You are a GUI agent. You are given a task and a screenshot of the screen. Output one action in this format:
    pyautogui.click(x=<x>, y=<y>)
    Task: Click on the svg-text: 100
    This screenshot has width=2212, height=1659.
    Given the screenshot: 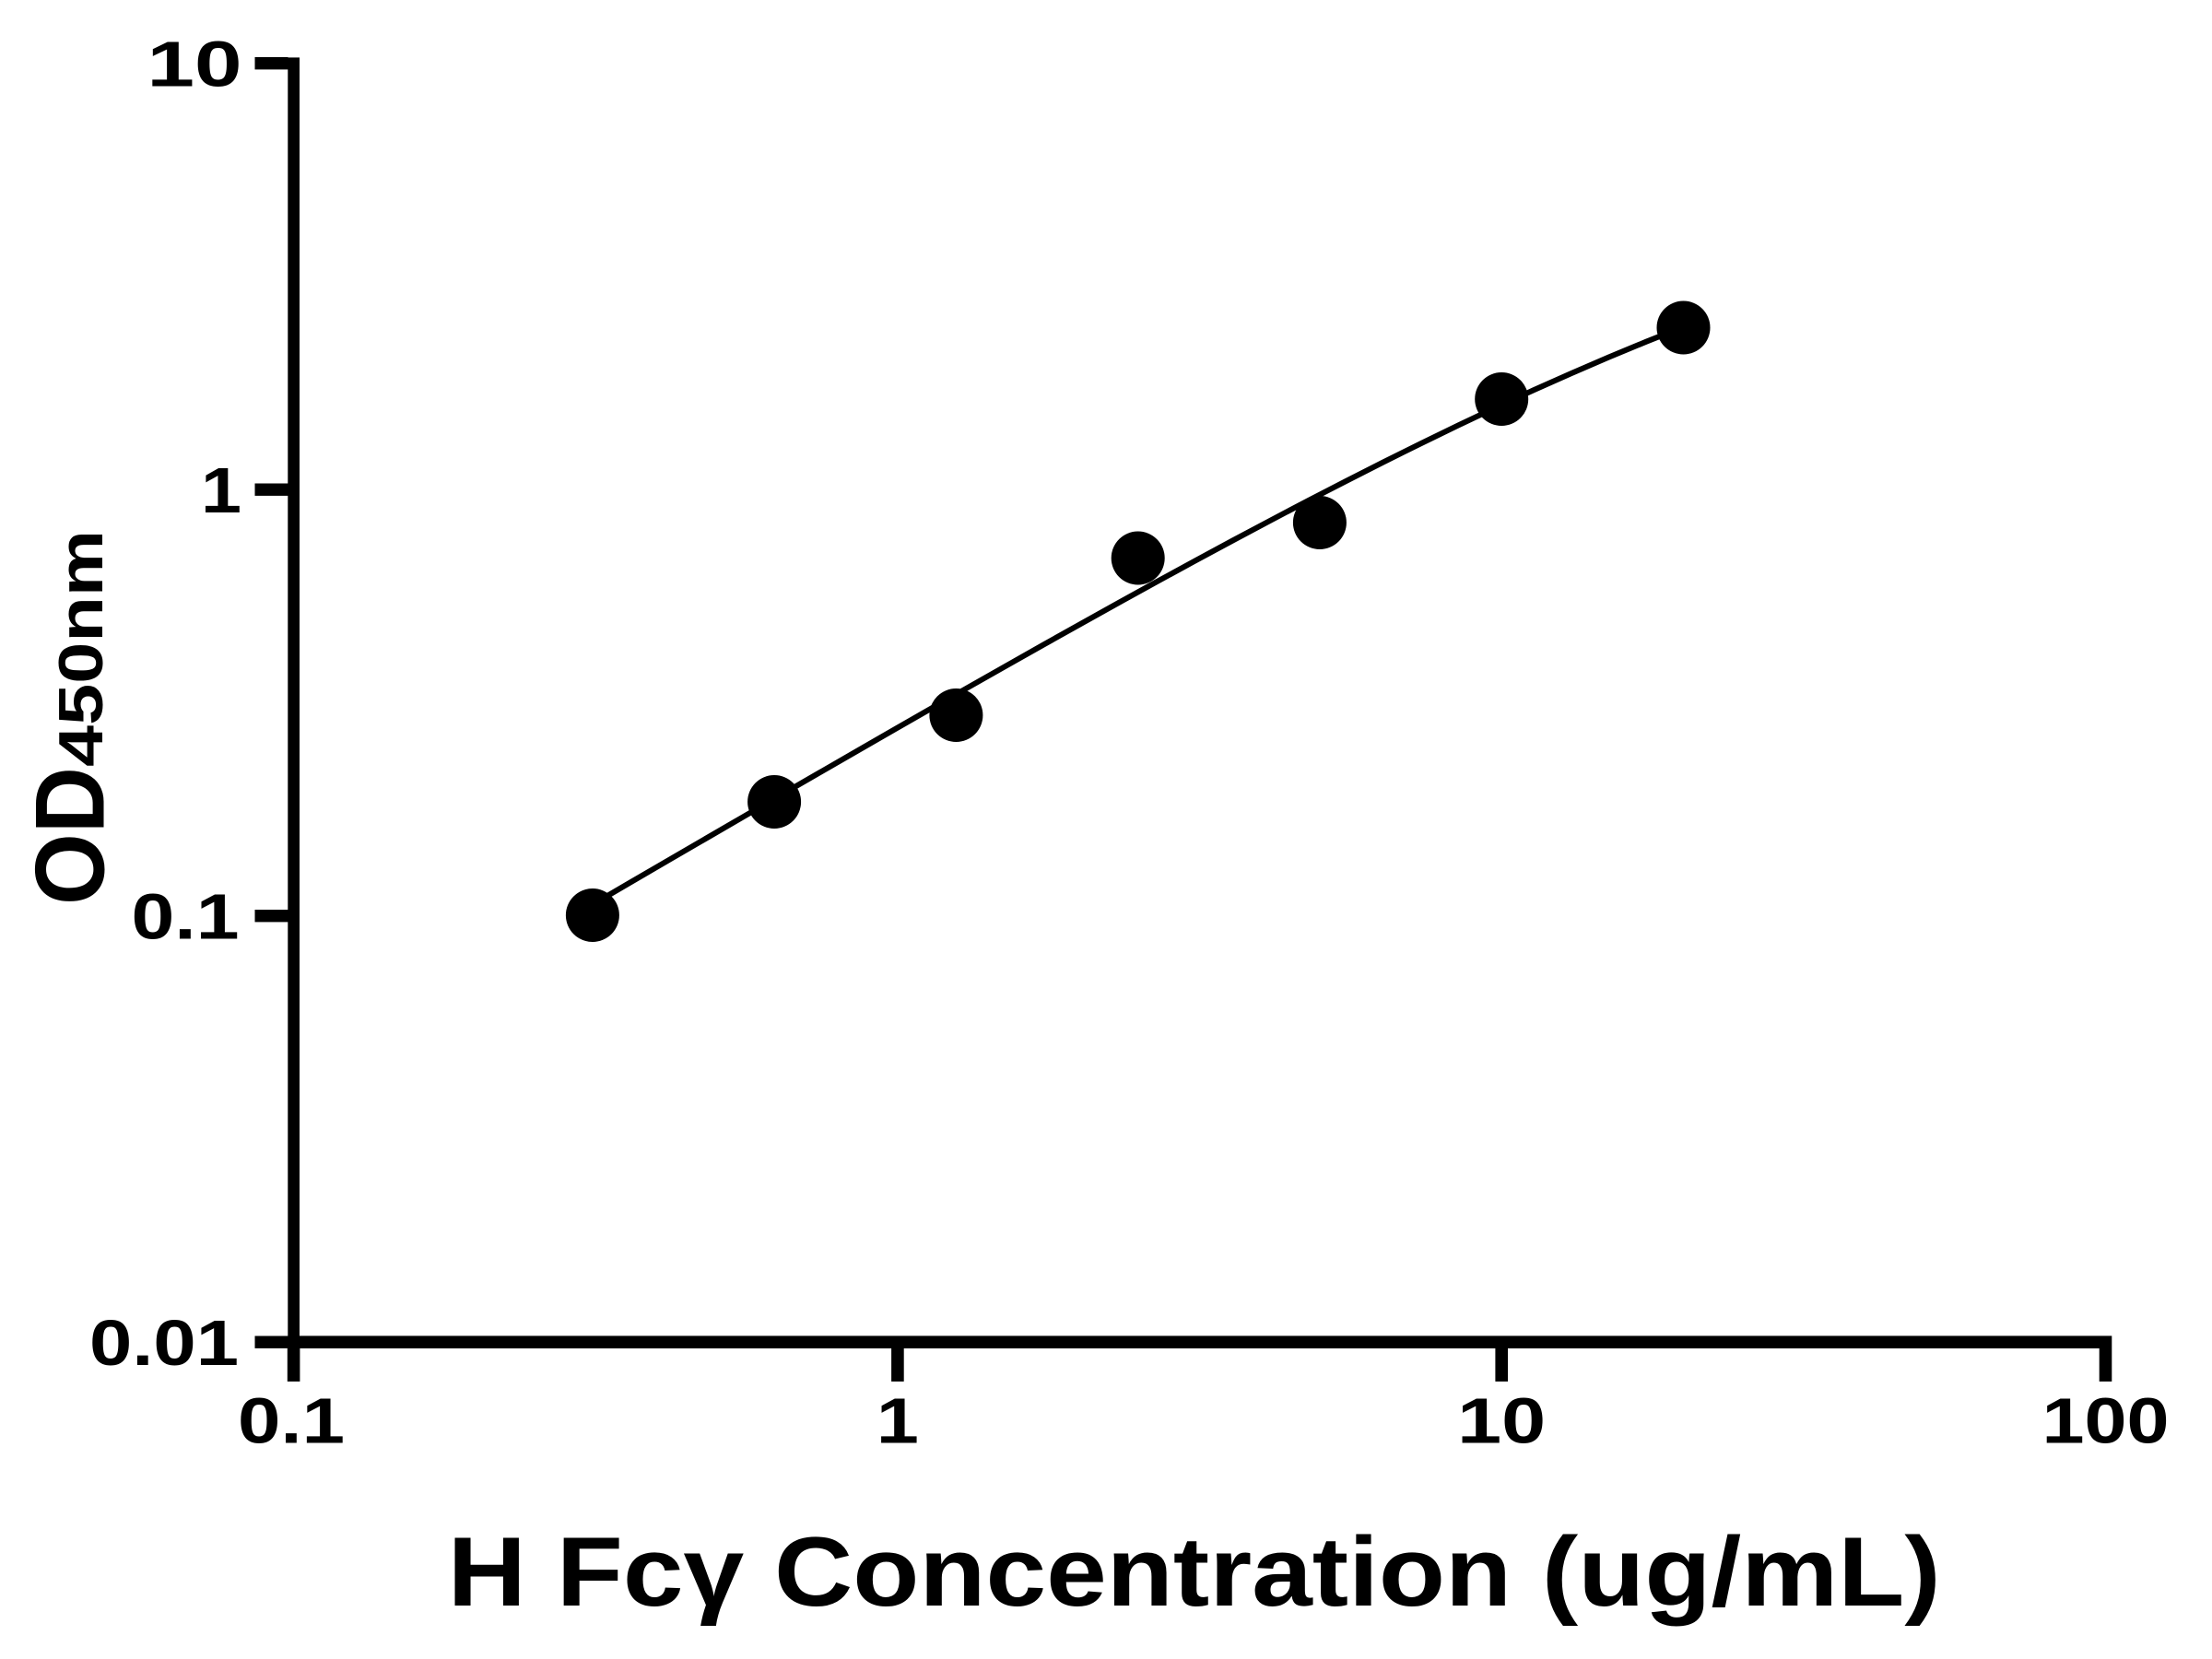 What is the action you would take?
    pyautogui.click(x=2106, y=1421)
    